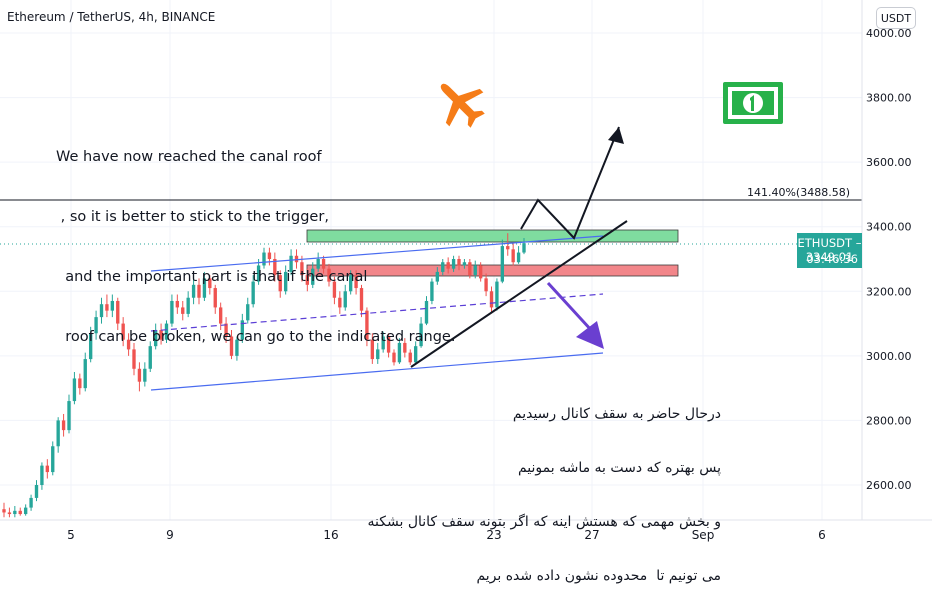  What do you see at coordinates (570, 307) in the screenshot?
I see `bear-arrow-shaft` at bounding box center [570, 307].